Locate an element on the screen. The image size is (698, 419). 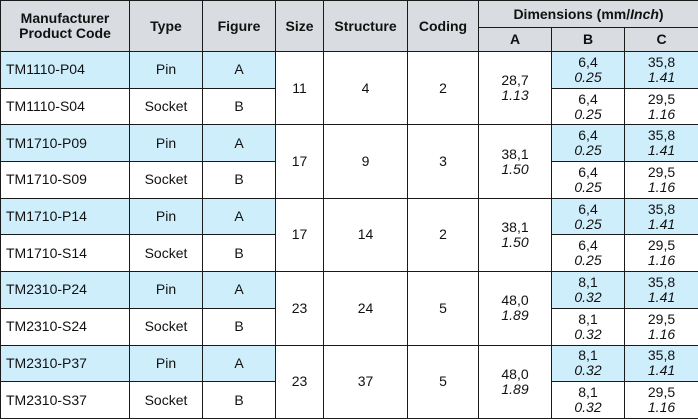
header-product-code: Manufacturer Product Code is located at coordinates (65, 26).